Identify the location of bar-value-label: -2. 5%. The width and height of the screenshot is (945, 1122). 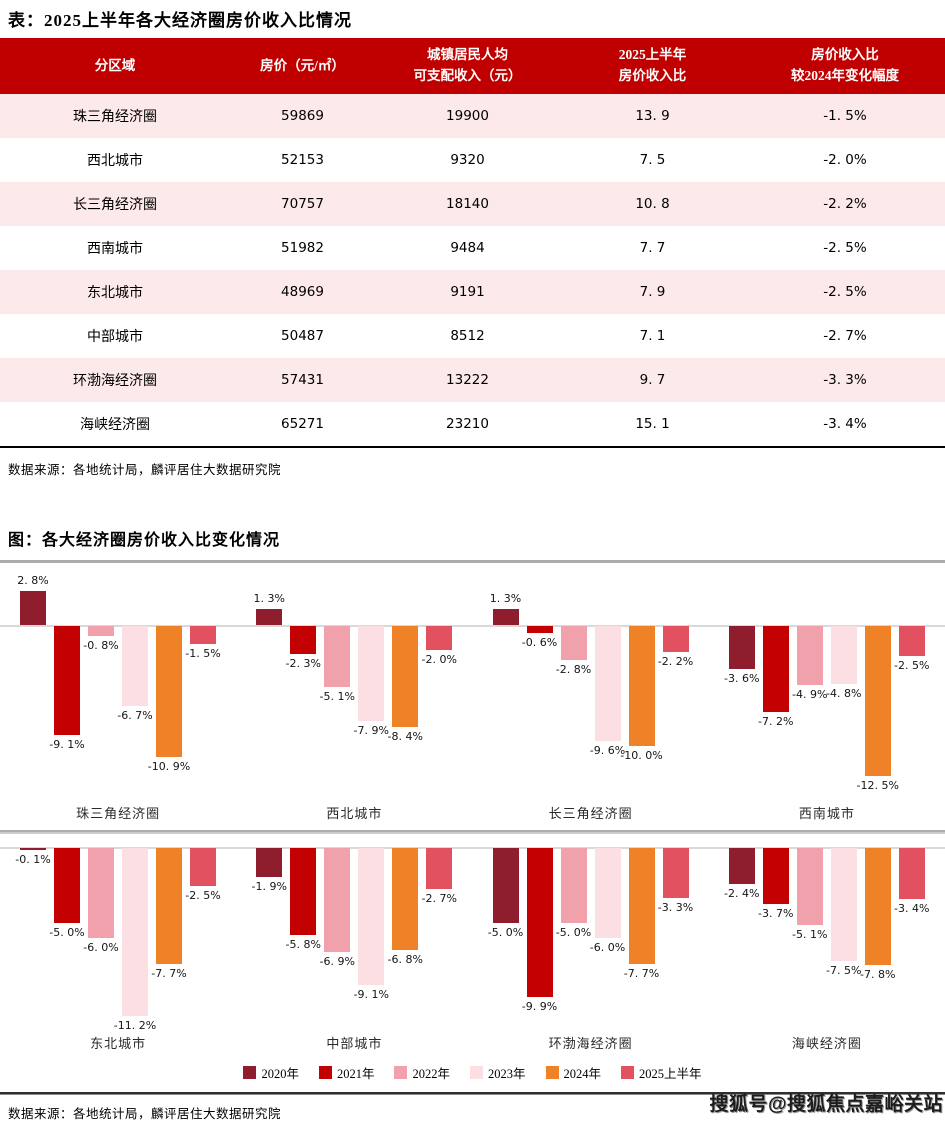
(203, 895).